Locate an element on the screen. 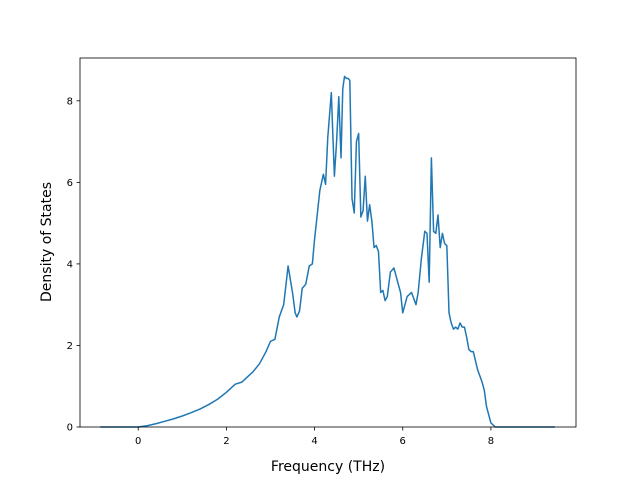 The image size is (640, 480). y-tick-label: 8 is located at coordinates (70, 101).